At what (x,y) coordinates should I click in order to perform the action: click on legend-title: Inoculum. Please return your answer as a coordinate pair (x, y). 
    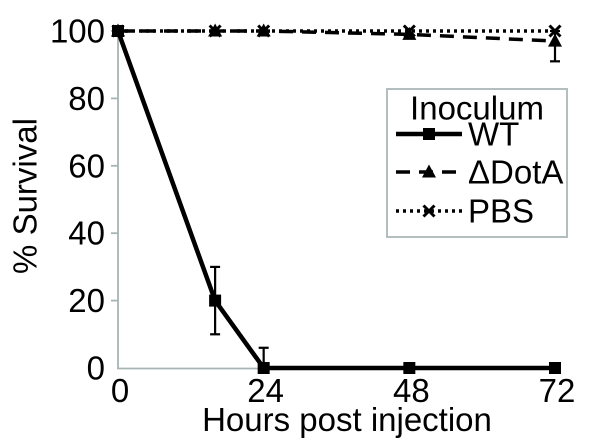
    Looking at the image, I should click on (477, 108).